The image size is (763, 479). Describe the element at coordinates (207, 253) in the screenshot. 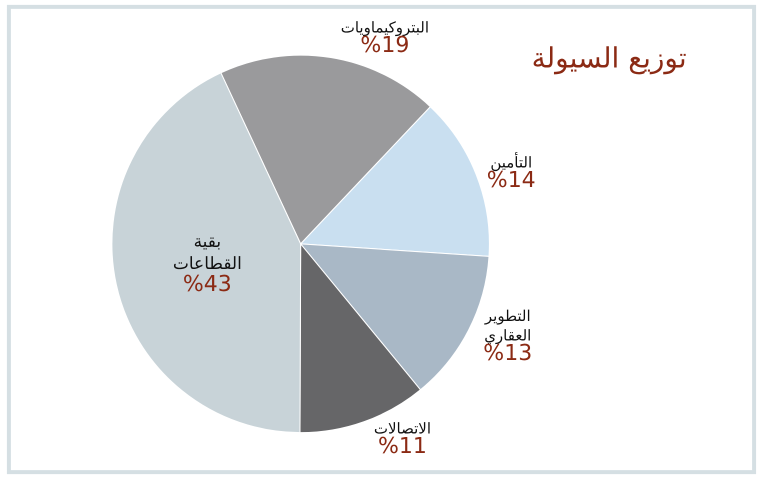

I see `slice-label: بقية القطاعات` at that location.